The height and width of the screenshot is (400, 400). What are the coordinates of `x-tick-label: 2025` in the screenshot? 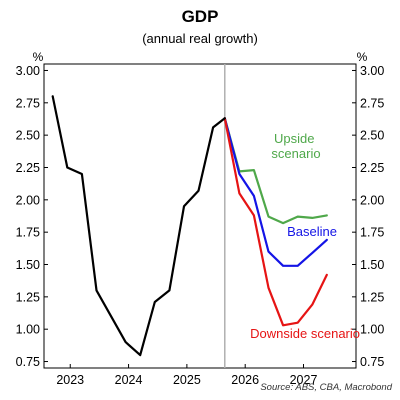 It's located at (187, 380).